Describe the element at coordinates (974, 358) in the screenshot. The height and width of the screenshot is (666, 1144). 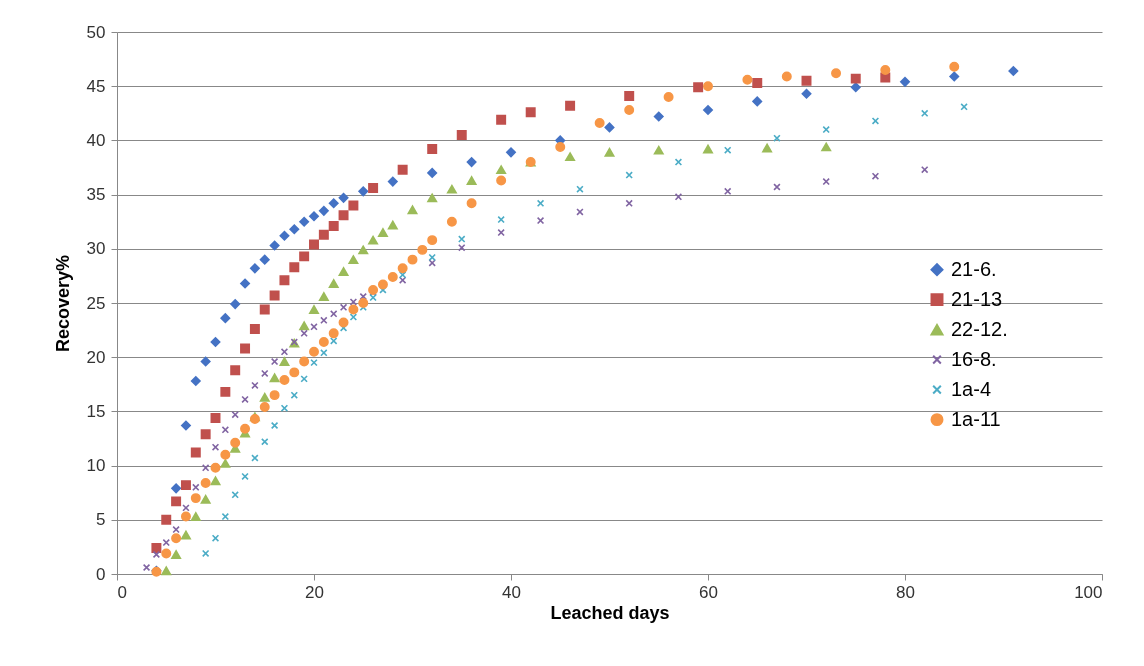
I see `legend-label: 16-8.` at that location.